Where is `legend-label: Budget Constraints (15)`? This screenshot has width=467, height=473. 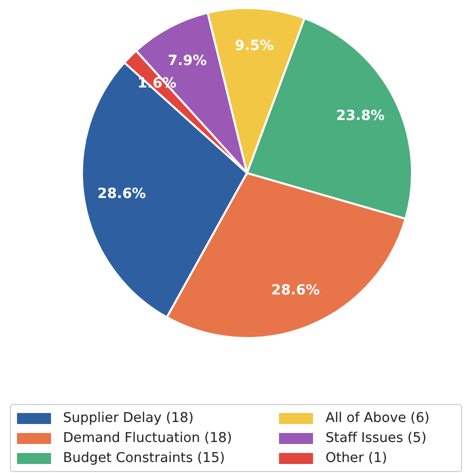 legend-label: Budget Constraints (15) is located at coordinates (144, 458).